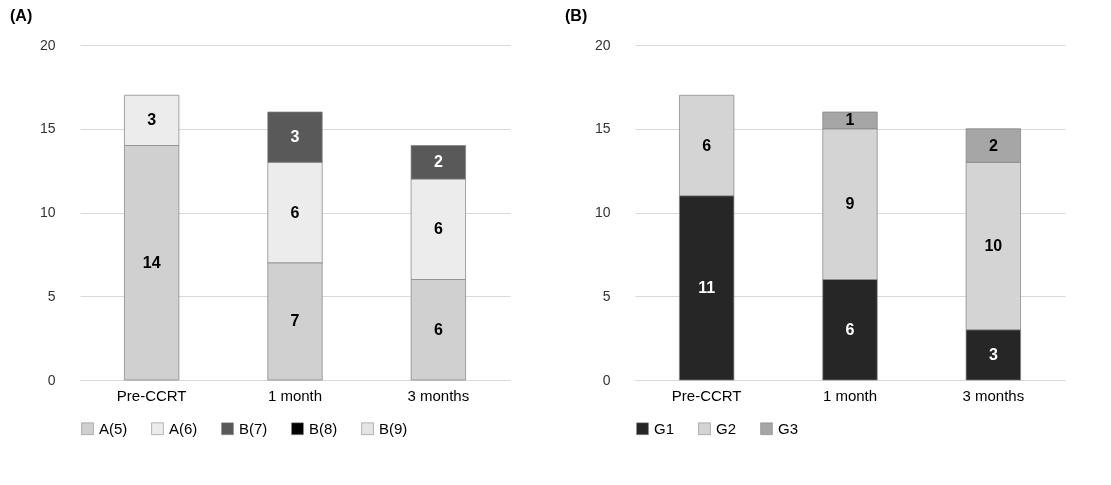 This screenshot has width=1111, height=485. Describe the element at coordinates (253, 428) in the screenshot. I see `legend-label: B(7)` at that location.